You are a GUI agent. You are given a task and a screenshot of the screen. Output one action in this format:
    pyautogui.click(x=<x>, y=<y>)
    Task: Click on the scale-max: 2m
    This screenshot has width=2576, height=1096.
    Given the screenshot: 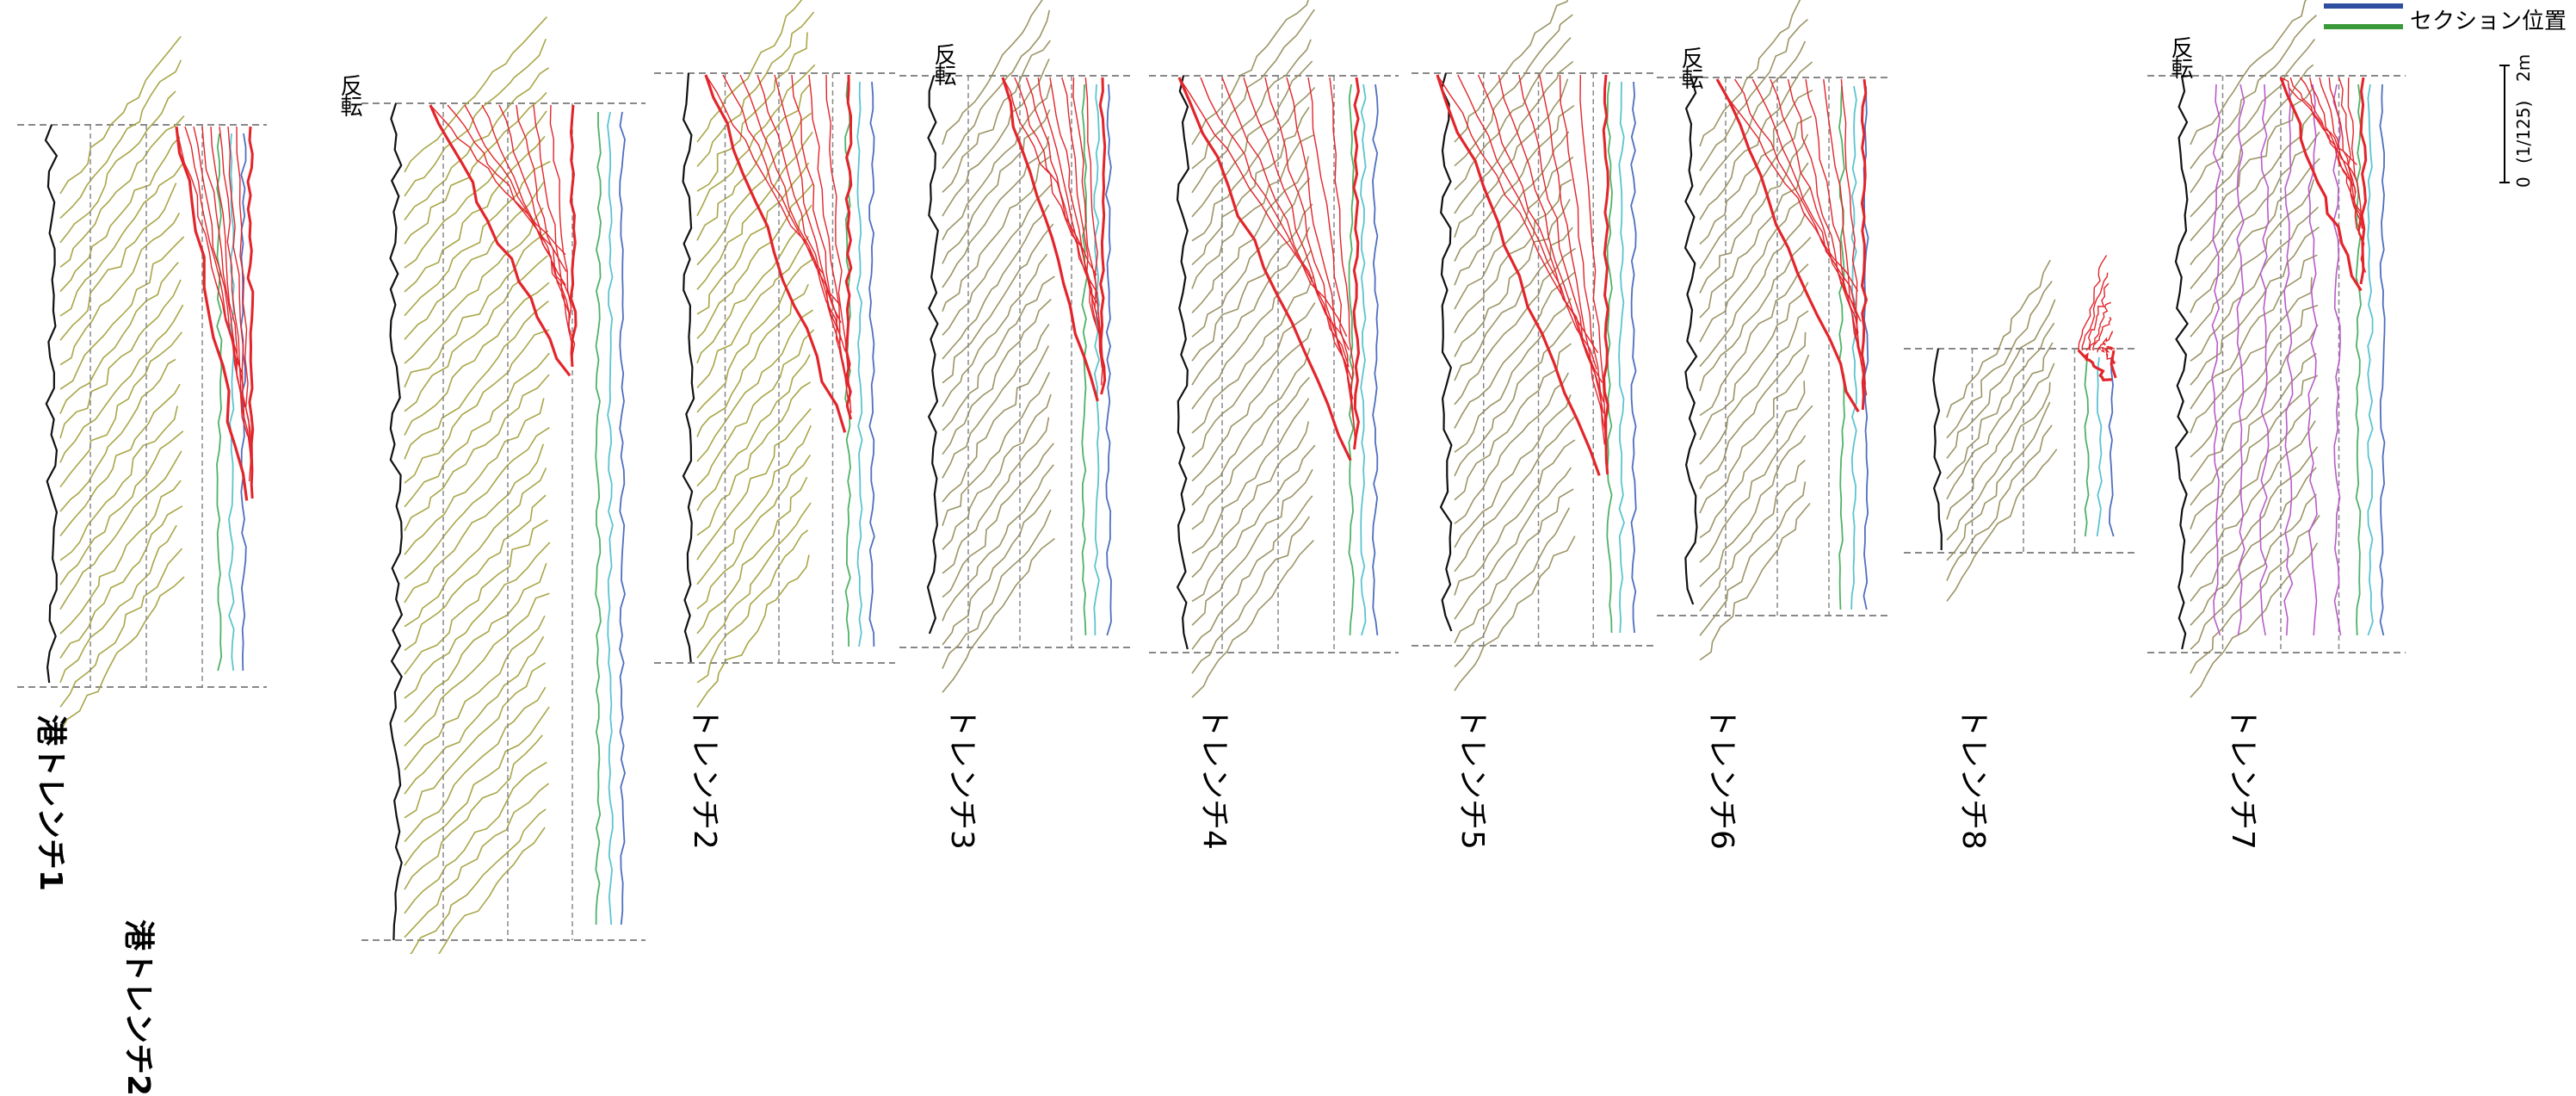 What is the action you would take?
    pyautogui.click(x=2523, y=68)
    